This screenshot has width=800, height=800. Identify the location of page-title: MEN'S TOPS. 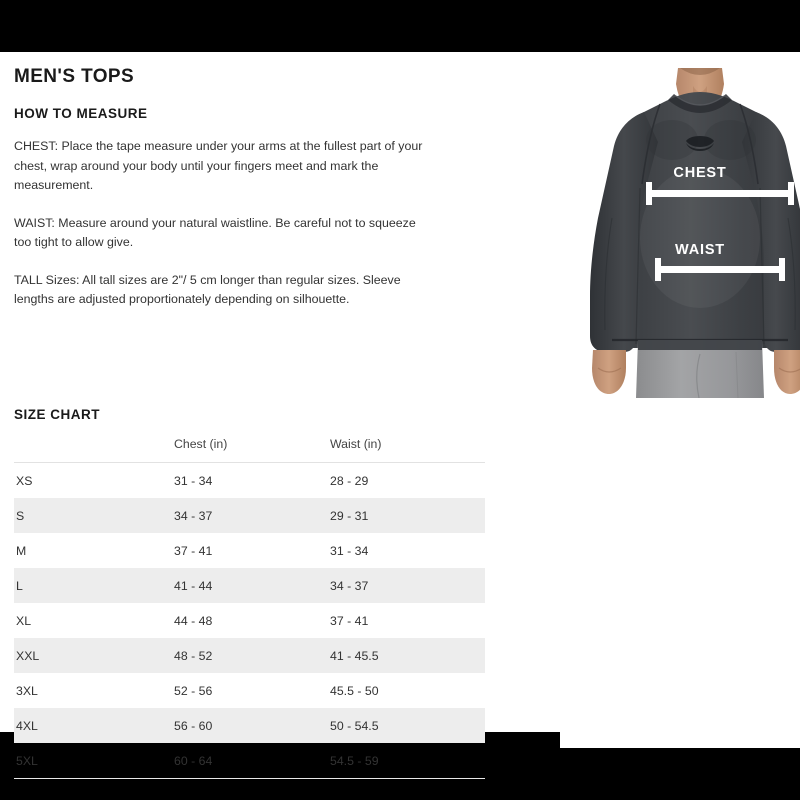
(74, 76).